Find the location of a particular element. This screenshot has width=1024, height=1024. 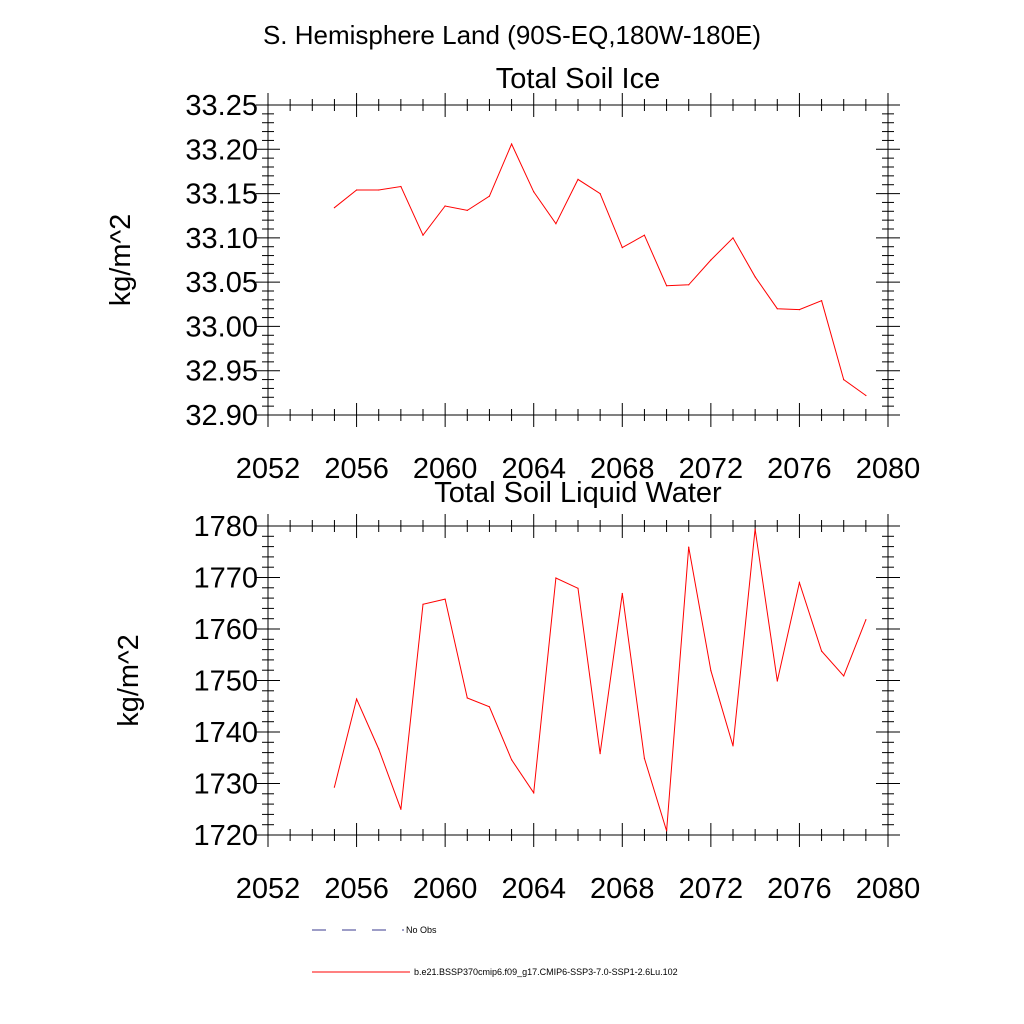

series-line is located at coordinates (600, 269).